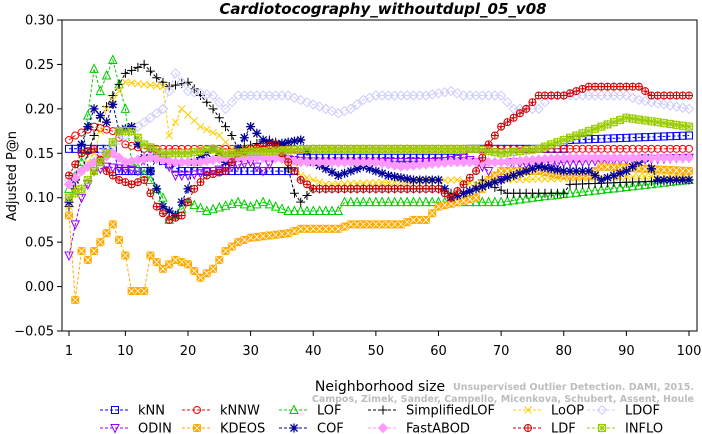 This screenshot has width=702, height=434. Describe the element at coordinates (567, 411) in the screenshot. I see `legend-label-loop: LoOP` at that location.